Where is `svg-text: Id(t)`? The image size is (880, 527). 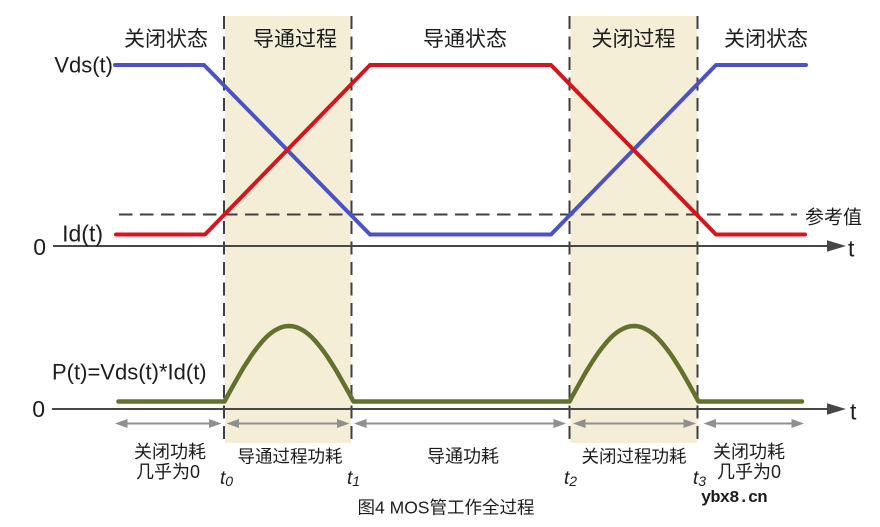
svg-text: Id(t) is located at coordinates (82, 234).